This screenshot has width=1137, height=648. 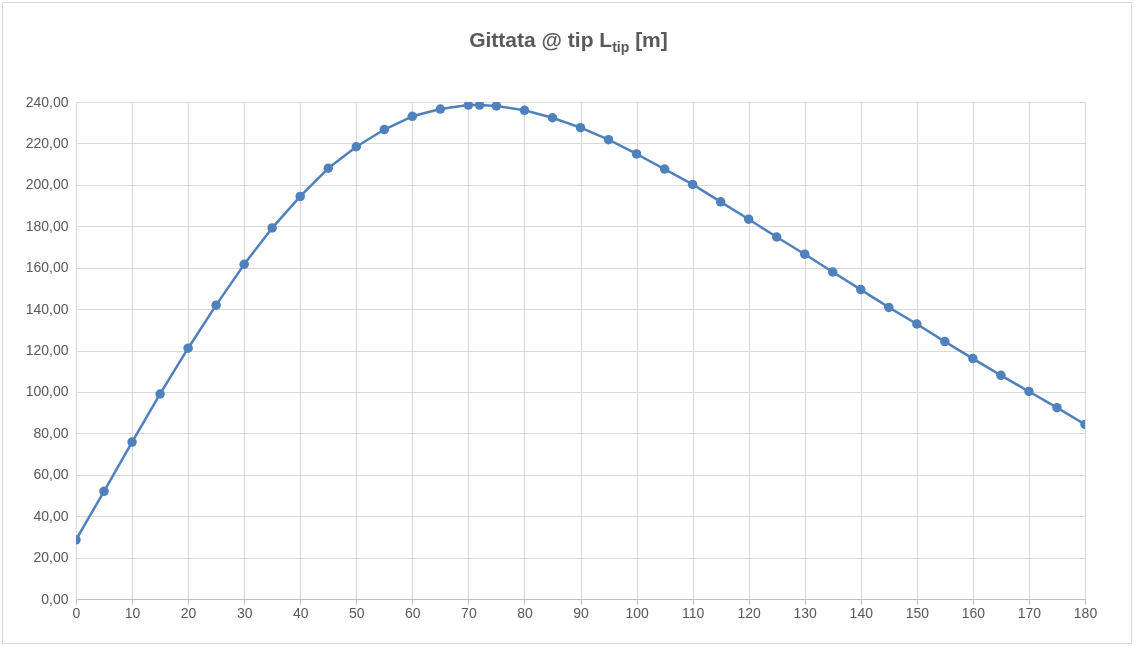 I want to click on y-tick-label: 240,00, so click(x=47, y=101).